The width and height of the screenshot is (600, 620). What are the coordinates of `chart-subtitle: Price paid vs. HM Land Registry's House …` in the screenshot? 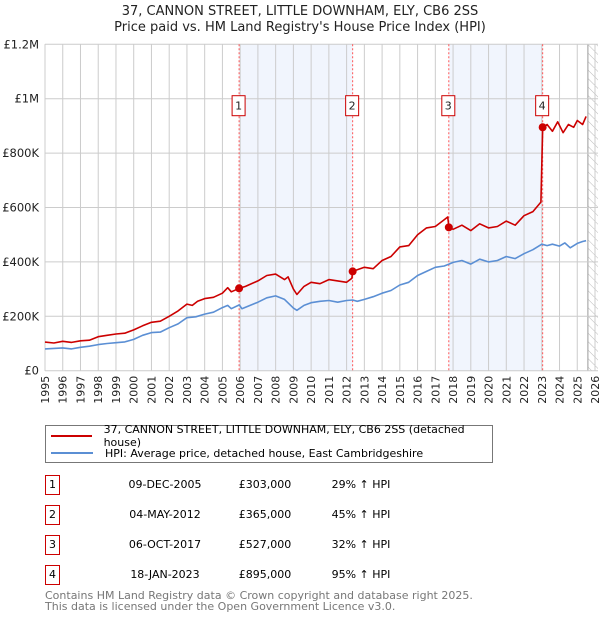 It's located at (300, 27).